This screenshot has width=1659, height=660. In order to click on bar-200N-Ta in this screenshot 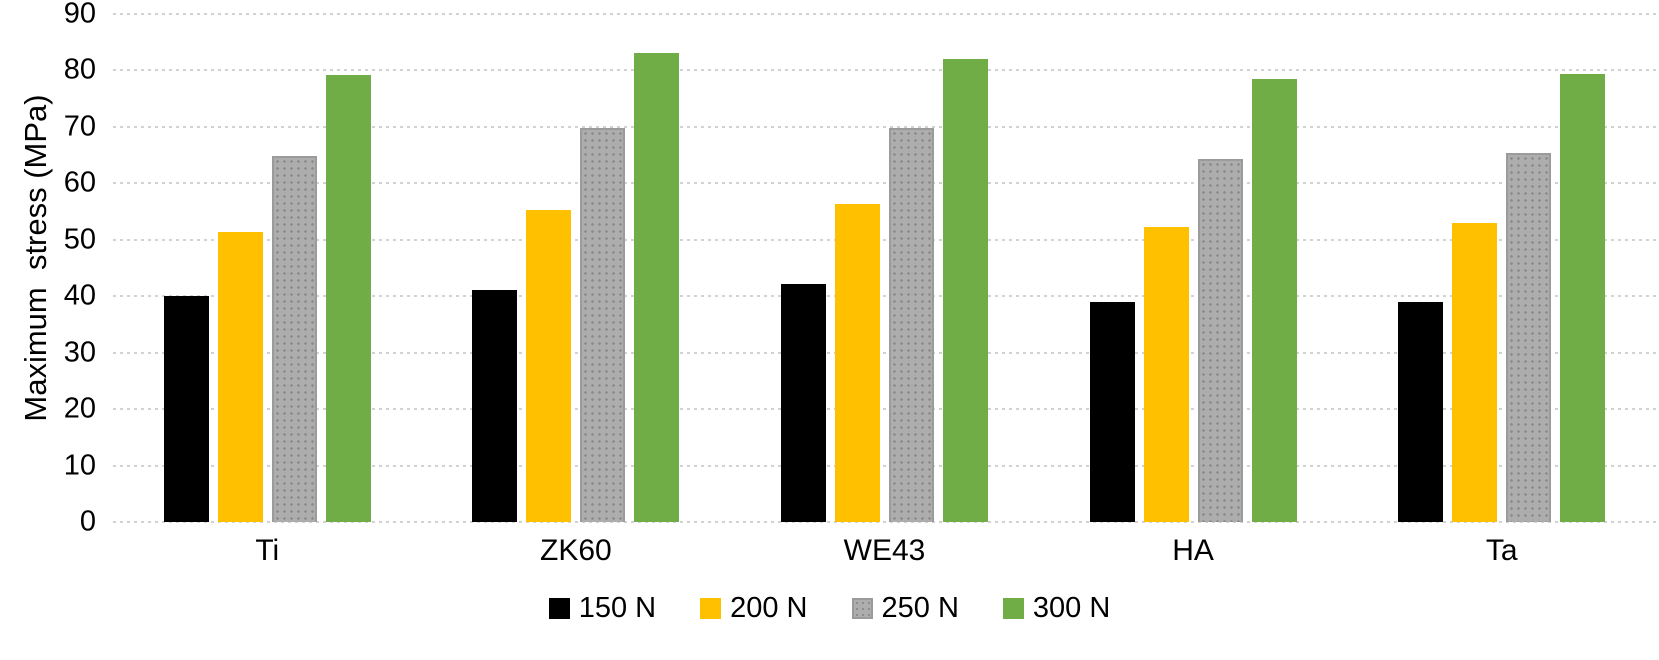, I will do `click(1475, 372)`.